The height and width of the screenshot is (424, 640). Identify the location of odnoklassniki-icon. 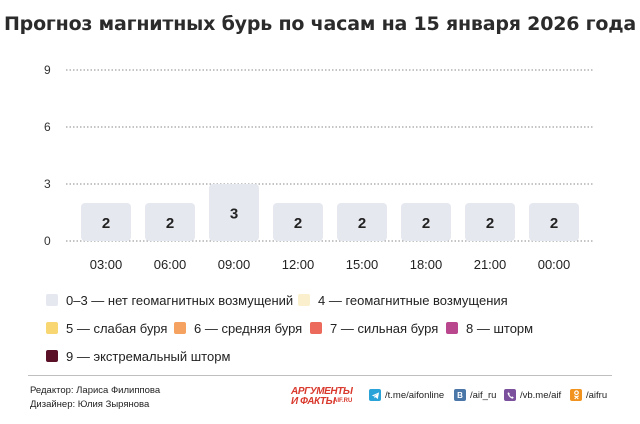
(576, 395).